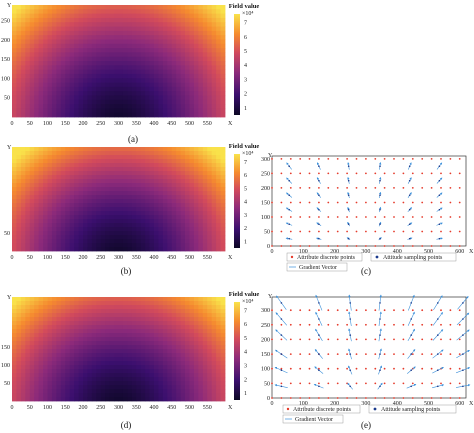  What do you see at coordinates (309, 246) in the screenshot?
I see `attribute-point` at bounding box center [309, 246].